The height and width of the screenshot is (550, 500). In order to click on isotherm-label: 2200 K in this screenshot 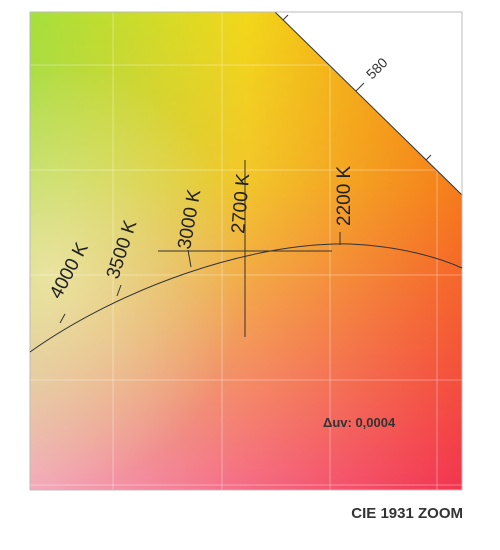, I will do `click(344, 195)`.